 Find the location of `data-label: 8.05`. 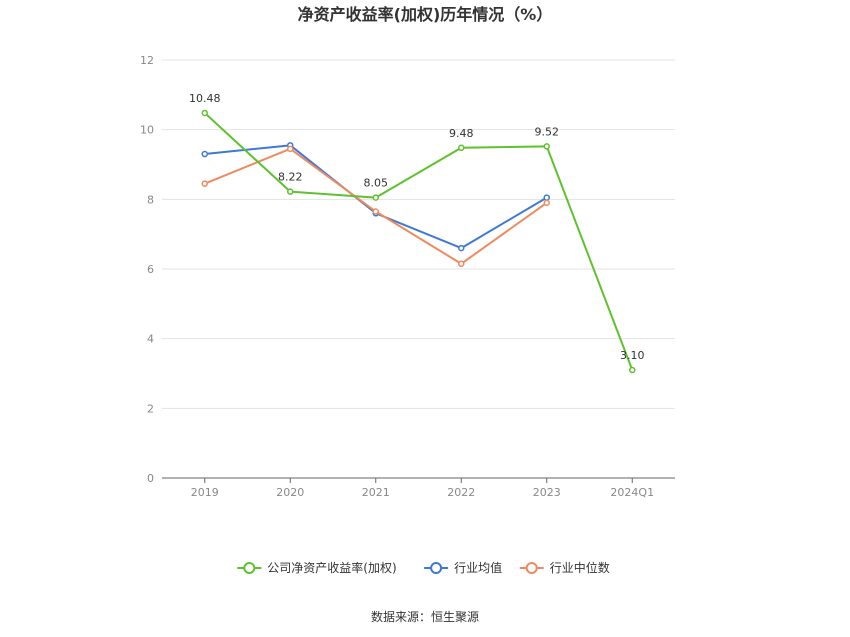

data-label: 8.05 is located at coordinates (376, 183).